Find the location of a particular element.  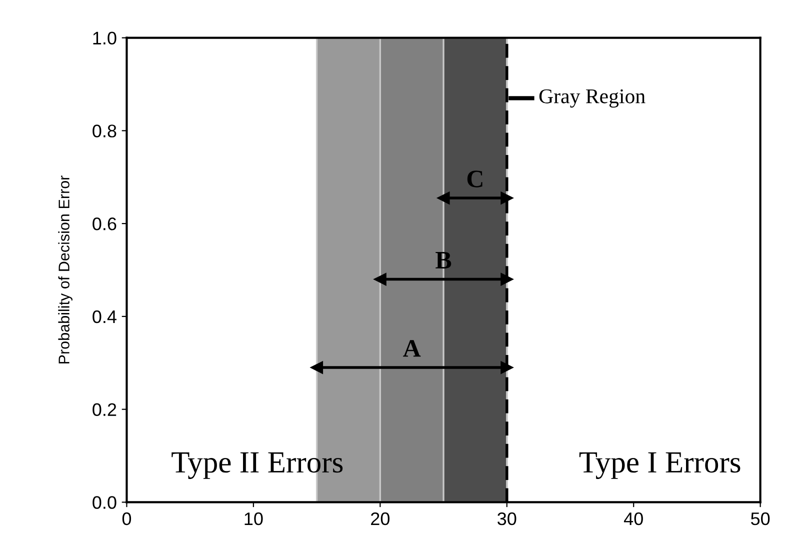

y-tick-label: 0.0 is located at coordinates (104, 502).